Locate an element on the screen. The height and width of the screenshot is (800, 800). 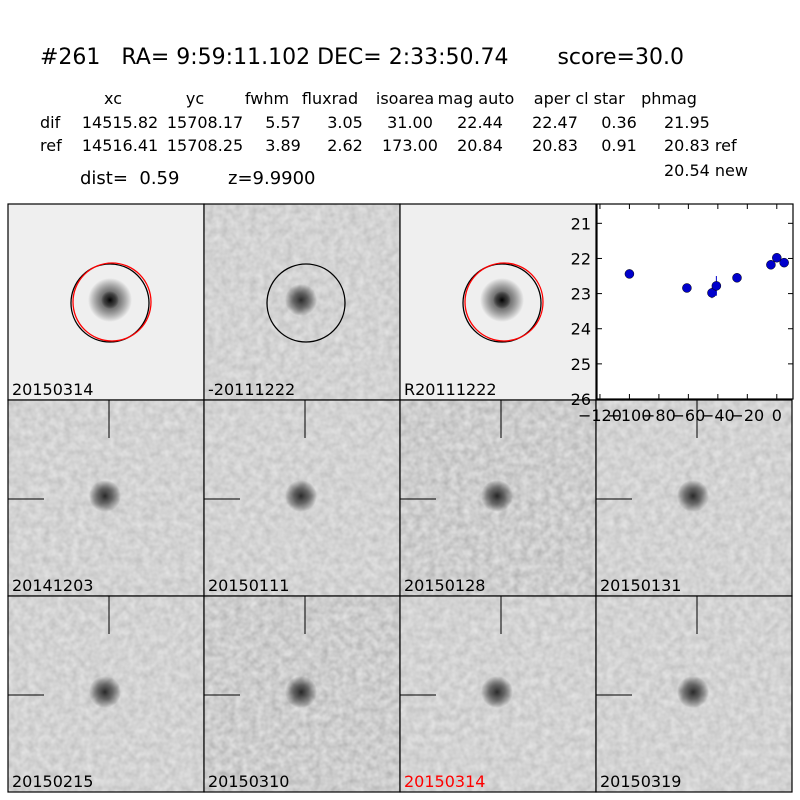
y-tick-label: 21 is located at coordinates (581, 223).